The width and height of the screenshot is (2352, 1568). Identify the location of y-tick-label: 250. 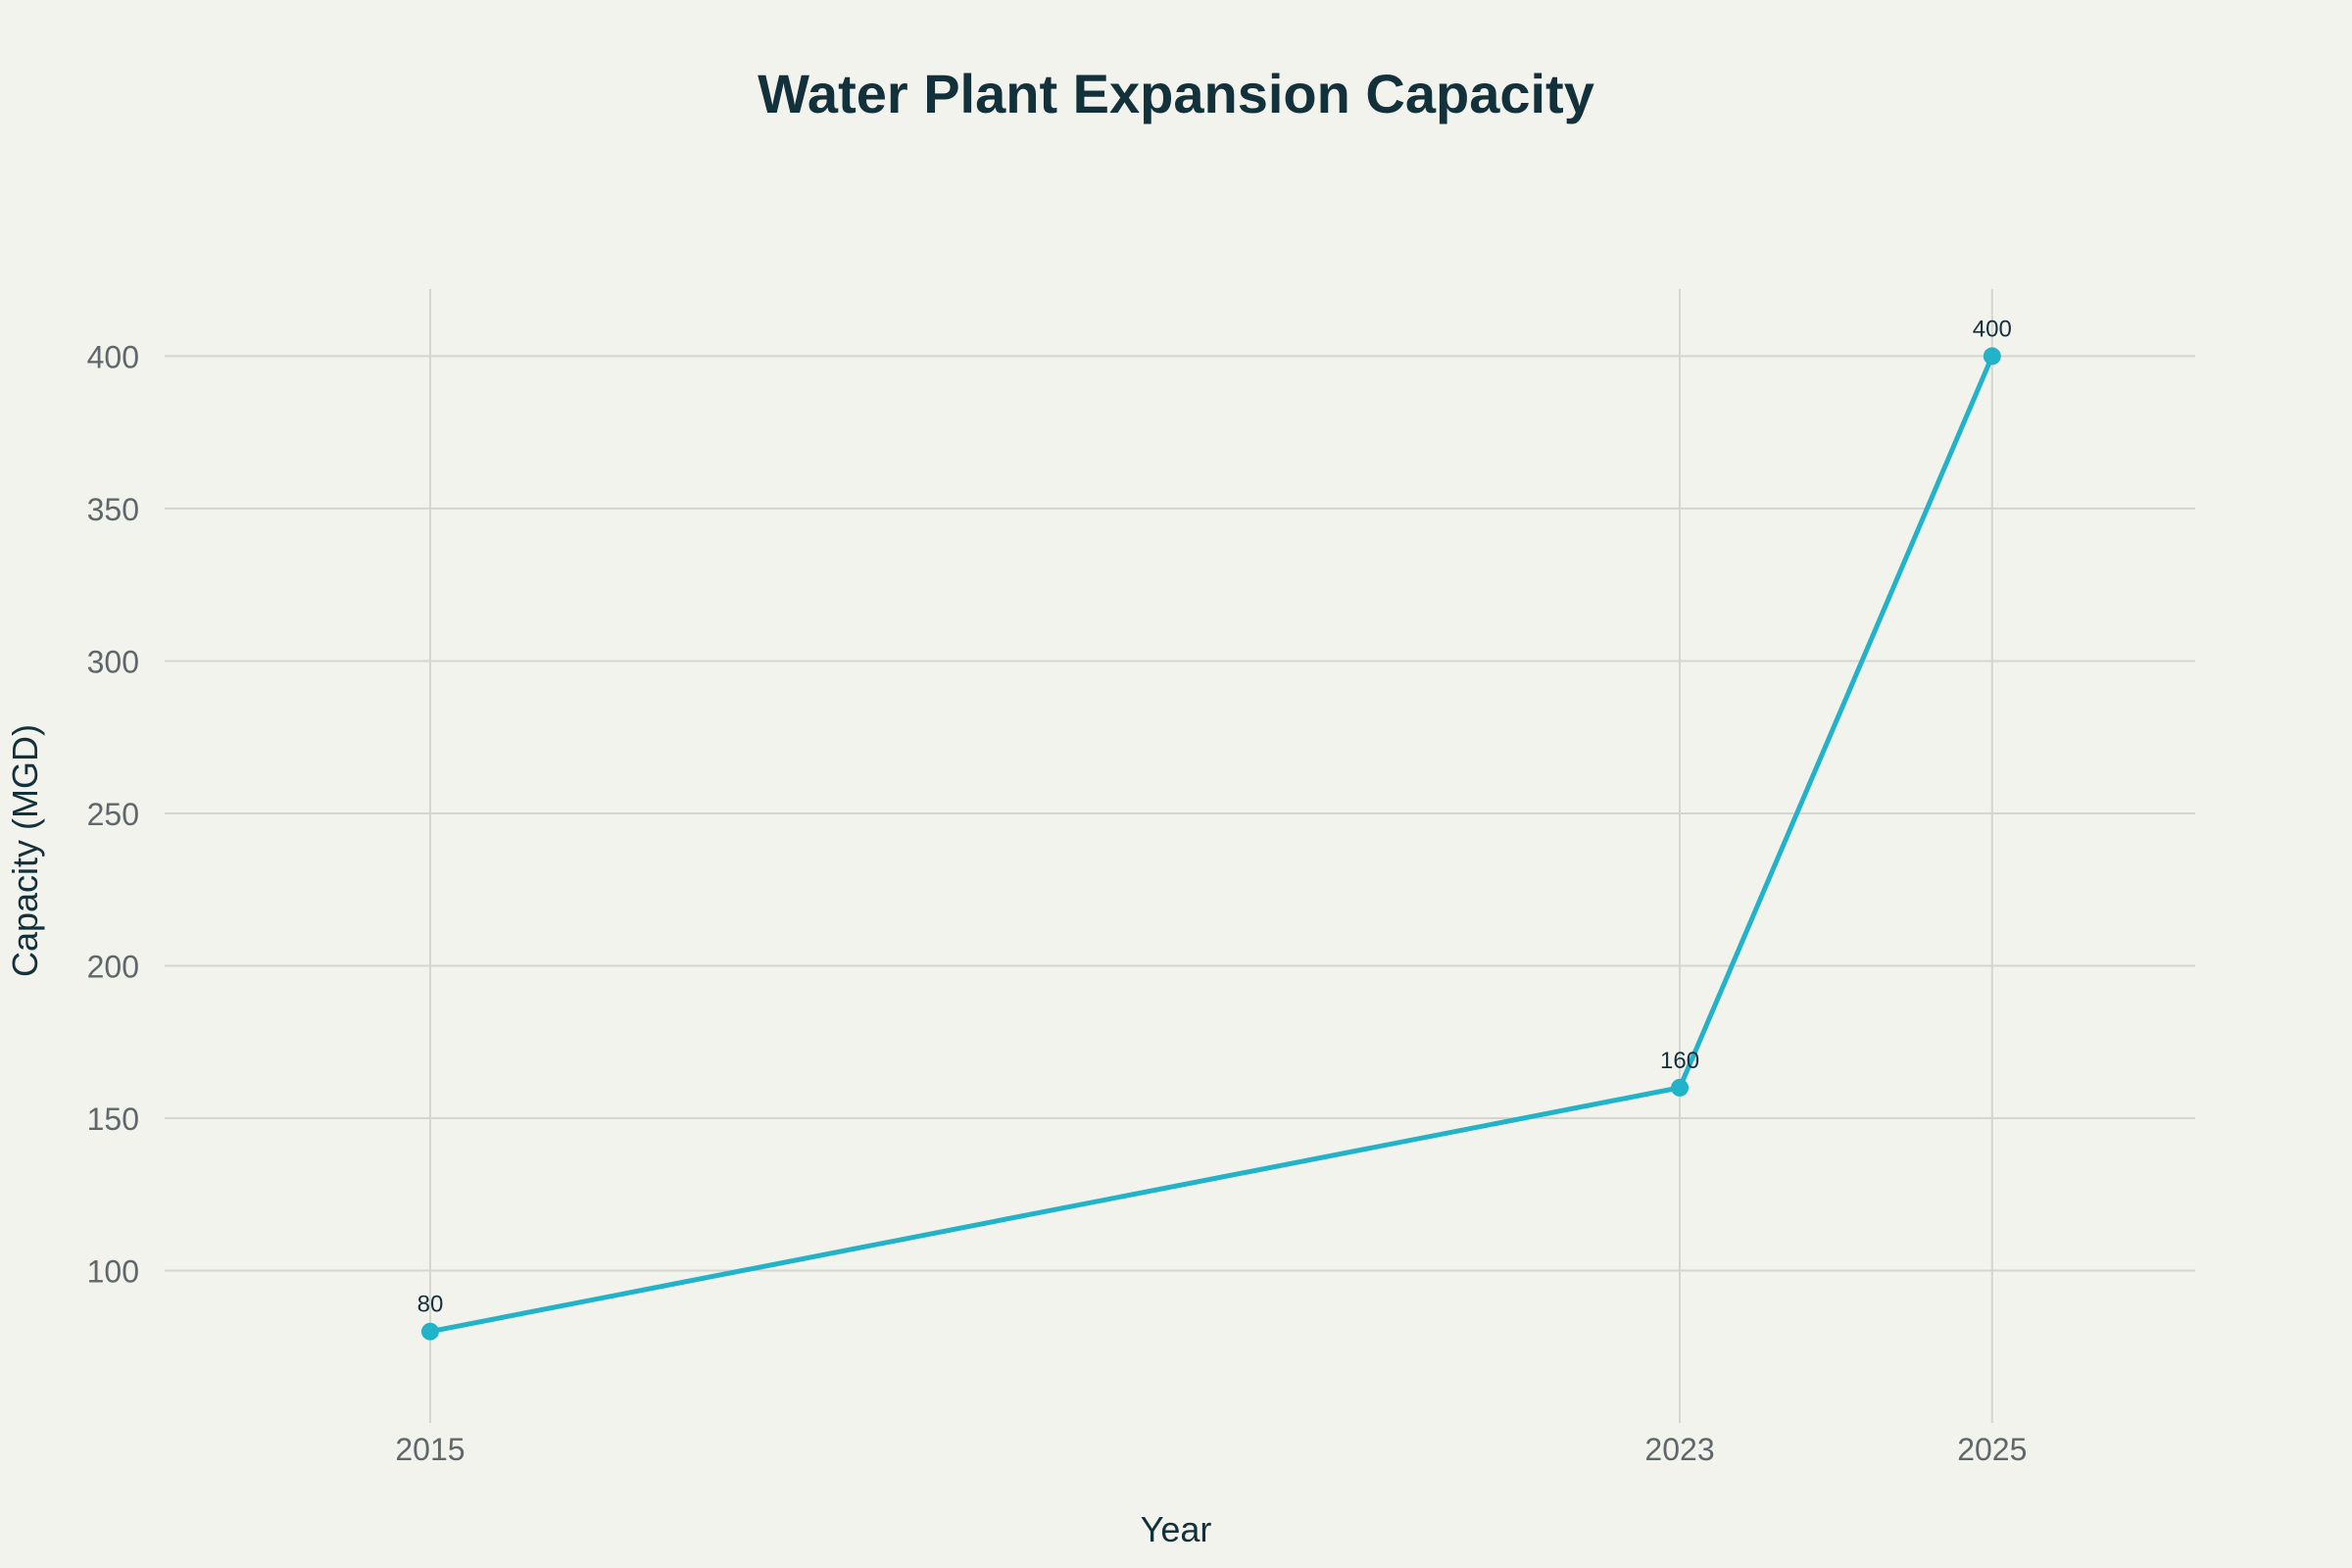
(113, 814).